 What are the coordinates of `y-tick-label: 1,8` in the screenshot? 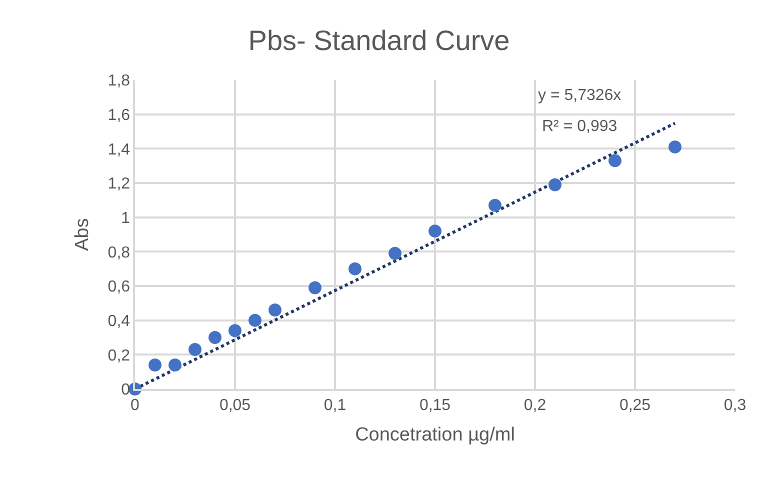 It's located at (119, 81).